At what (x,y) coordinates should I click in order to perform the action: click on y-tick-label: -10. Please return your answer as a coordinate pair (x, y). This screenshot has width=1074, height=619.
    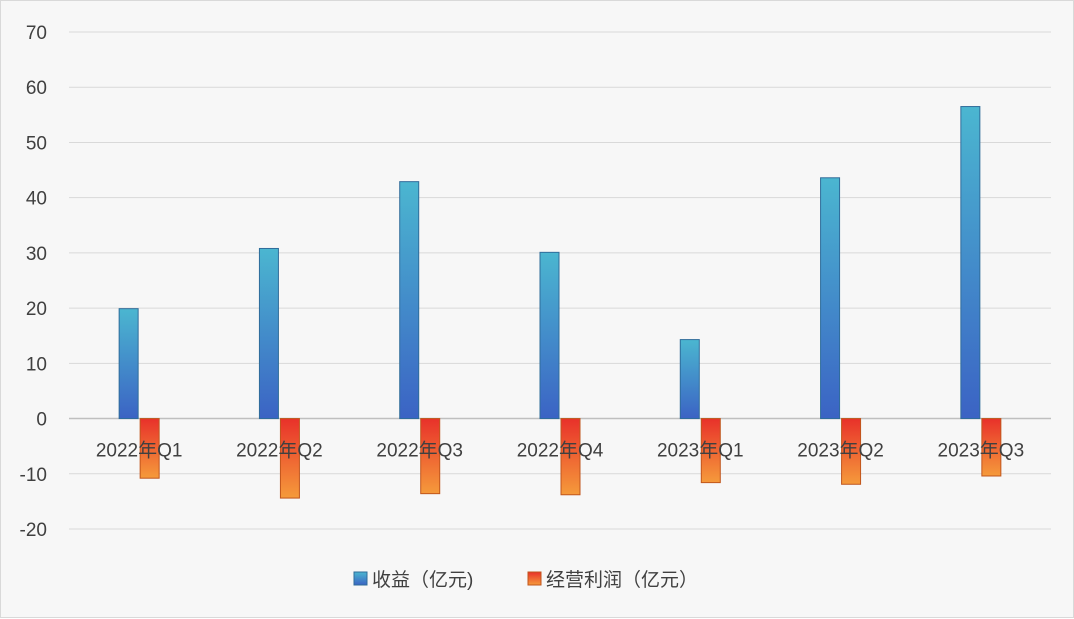
    Looking at the image, I should click on (33, 475).